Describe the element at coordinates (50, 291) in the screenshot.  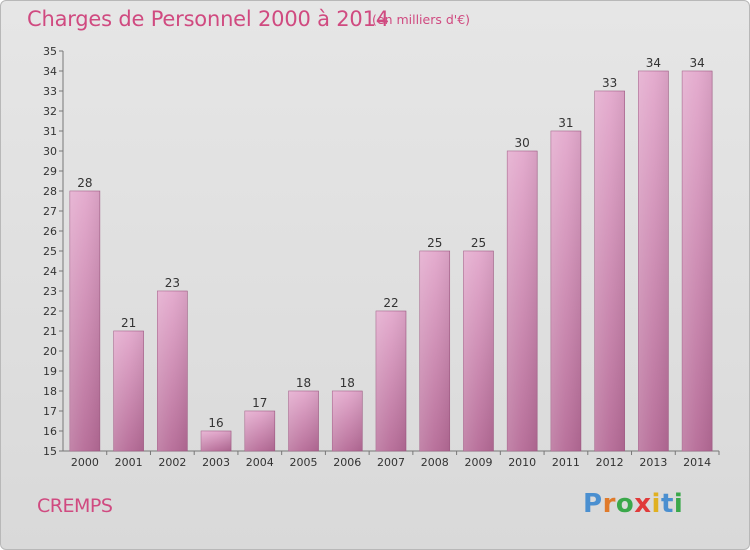
I see `y-tick-label: 23` at that location.